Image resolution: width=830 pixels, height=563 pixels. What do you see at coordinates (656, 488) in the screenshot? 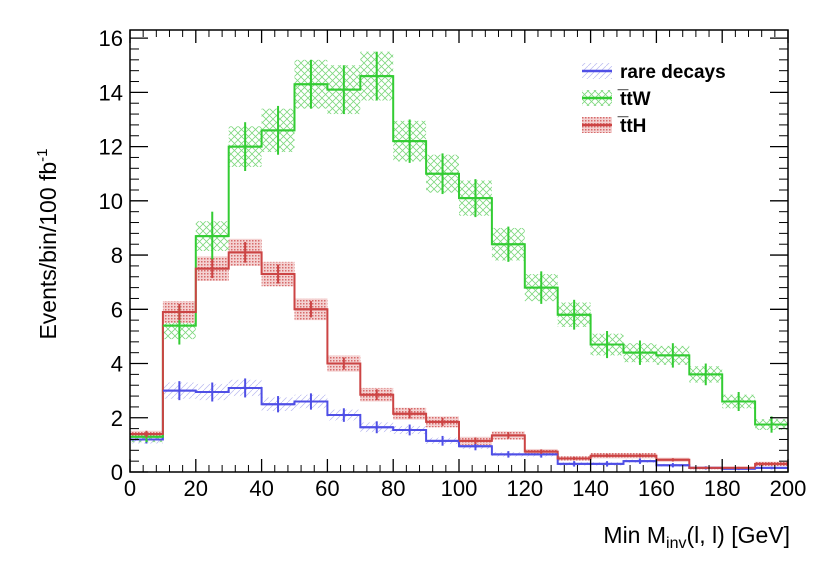
I see `x-tick-label: 160` at bounding box center [656, 488].